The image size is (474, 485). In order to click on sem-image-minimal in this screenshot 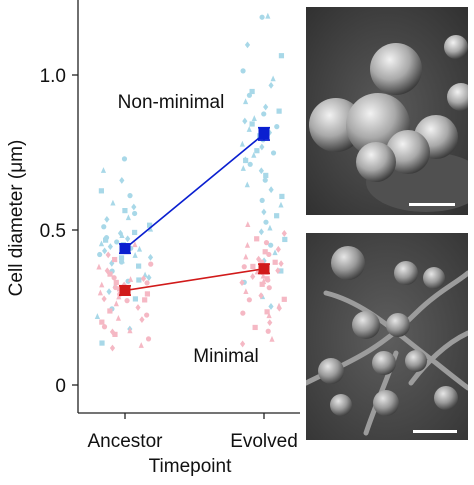, I will do `click(387, 336)`.